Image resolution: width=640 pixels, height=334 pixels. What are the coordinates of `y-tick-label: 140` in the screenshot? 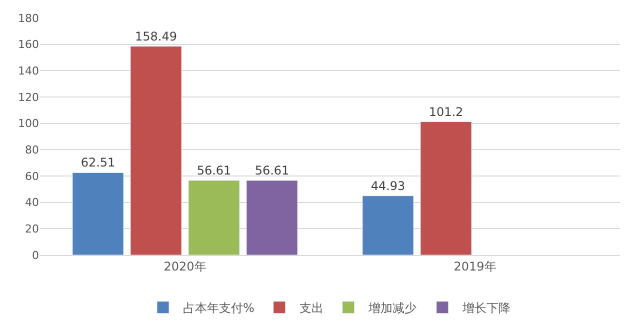 It's located at (28, 71).